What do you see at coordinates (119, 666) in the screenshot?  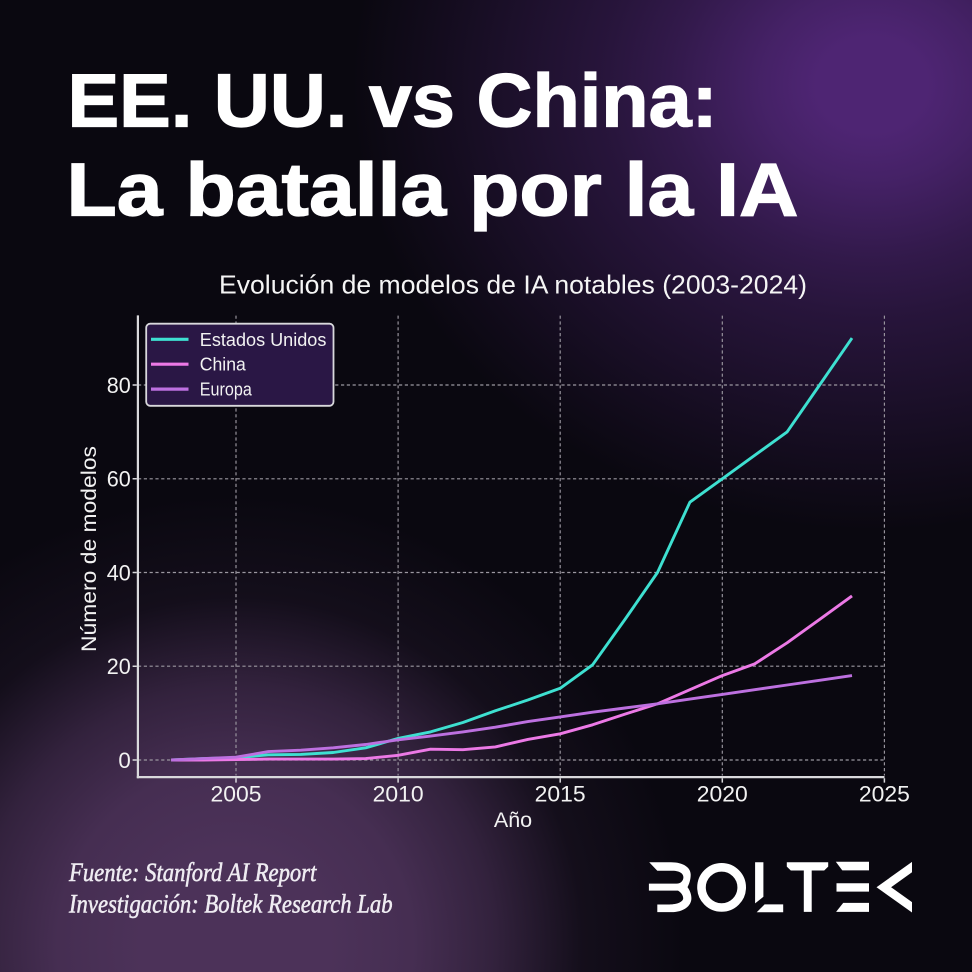 I see `svg-text: 20` at bounding box center [119, 666].